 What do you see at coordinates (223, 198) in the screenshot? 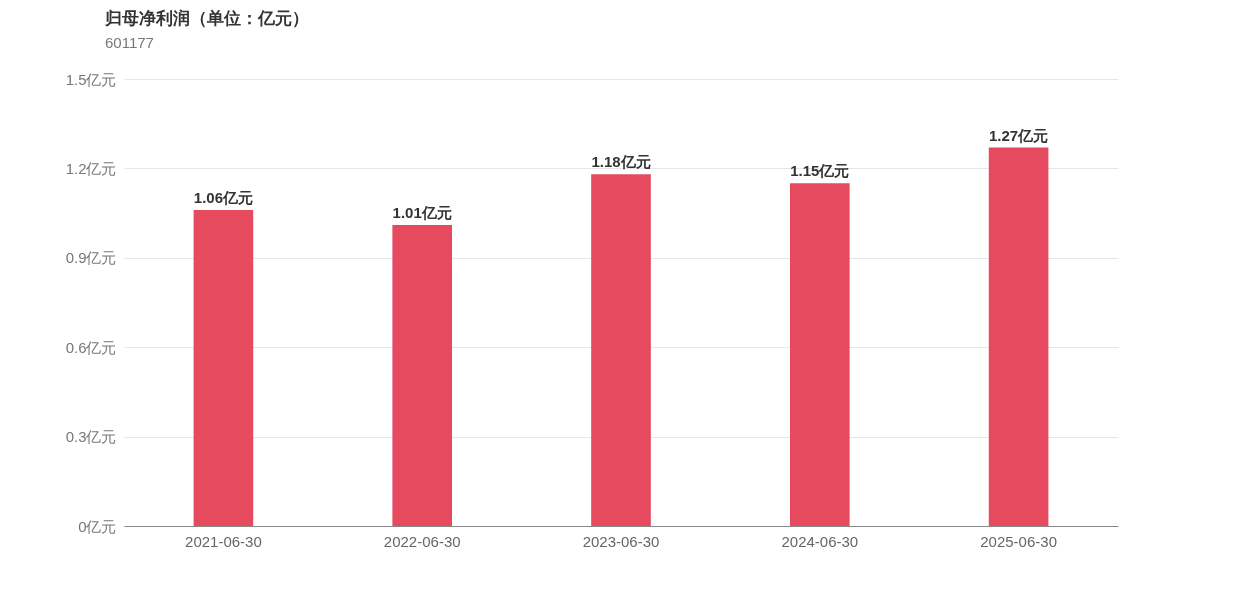
I see `data-label: 1.06亿元` at bounding box center [223, 198].